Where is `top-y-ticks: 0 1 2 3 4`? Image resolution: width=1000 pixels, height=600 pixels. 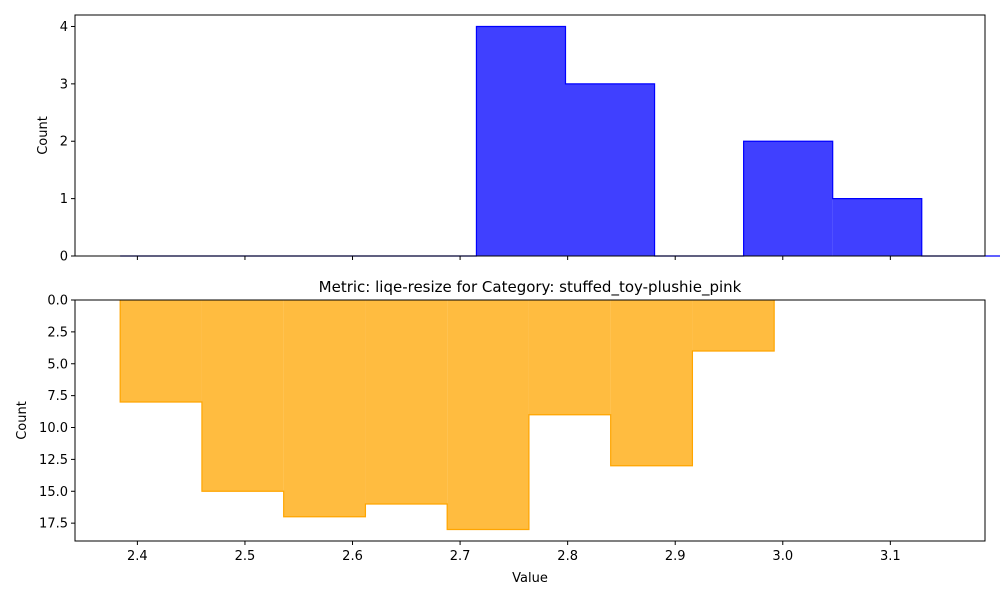
top-y-ticks: 0 1 2 3 4 is located at coordinates (67, 142).